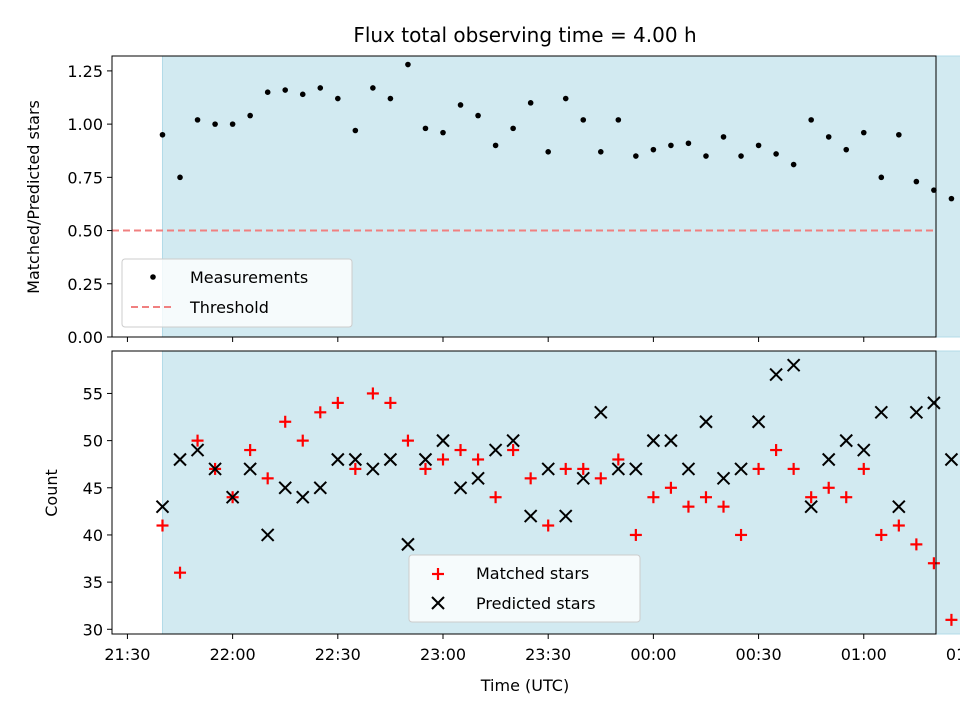  What do you see at coordinates (93, 582) in the screenshot?
I see `bottom-y-tick-label: 35` at bounding box center [93, 582].